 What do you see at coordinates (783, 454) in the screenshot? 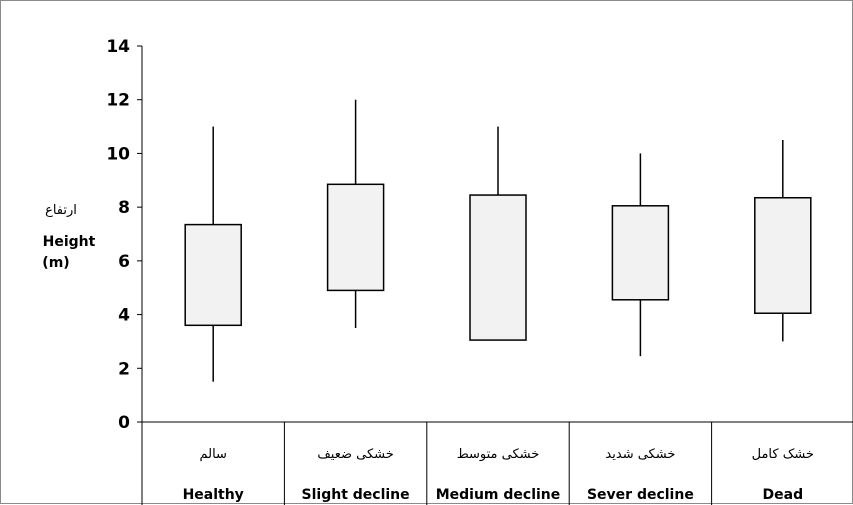
I see `category-label-fa: خشک کامل` at bounding box center [783, 454].